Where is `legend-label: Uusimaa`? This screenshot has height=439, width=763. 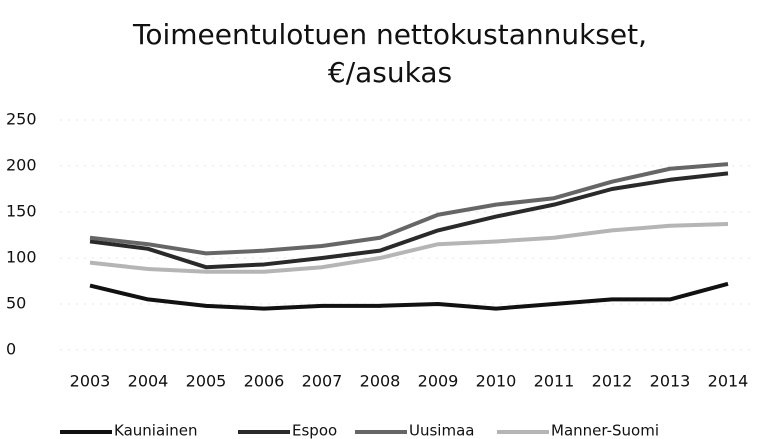
legend-label: Uusimaa is located at coordinates (441, 430).